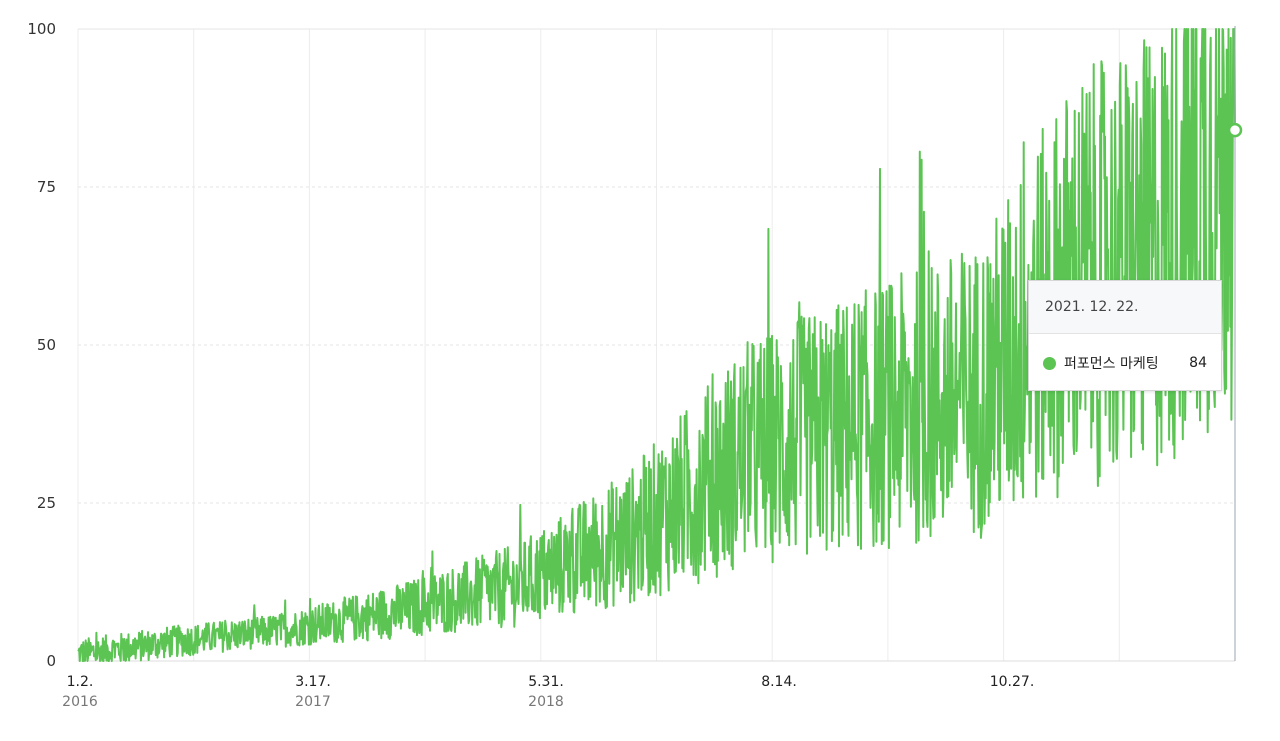 The height and width of the screenshot is (741, 1280). Describe the element at coordinates (1111, 364) in the screenshot. I see `tooltip-series-name: 퍼포먼스 마케팅` at that location.